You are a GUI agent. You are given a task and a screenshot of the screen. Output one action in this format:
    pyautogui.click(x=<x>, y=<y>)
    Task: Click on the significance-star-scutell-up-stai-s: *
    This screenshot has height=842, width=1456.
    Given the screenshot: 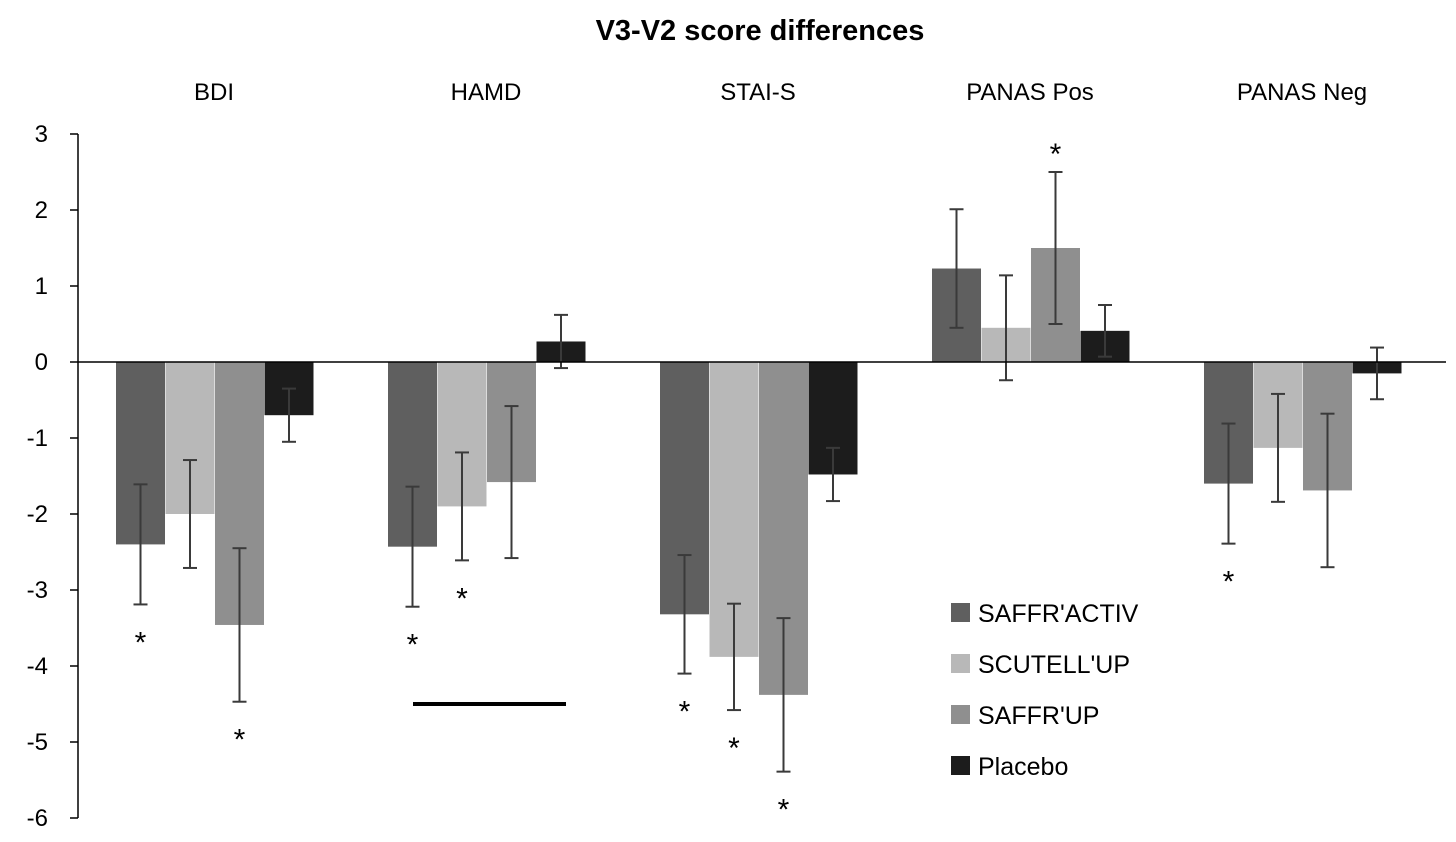 What is the action you would take?
    pyautogui.click(x=734, y=748)
    